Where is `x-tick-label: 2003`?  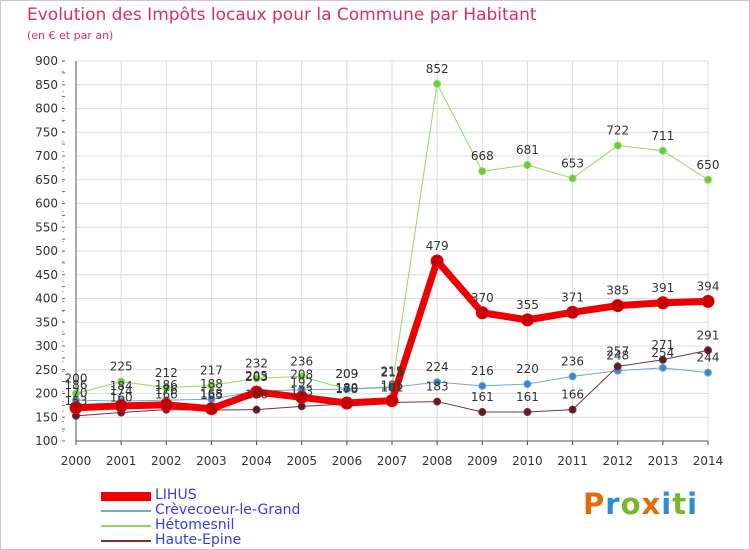 x-tick-label: 2003 is located at coordinates (211, 461).